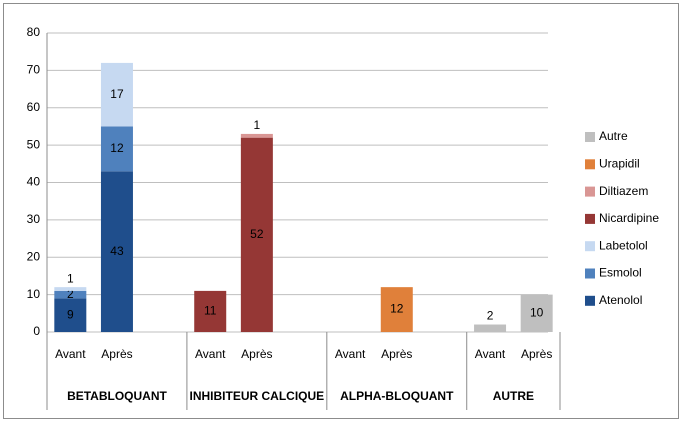  I want to click on data-label: 11, so click(210, 311).